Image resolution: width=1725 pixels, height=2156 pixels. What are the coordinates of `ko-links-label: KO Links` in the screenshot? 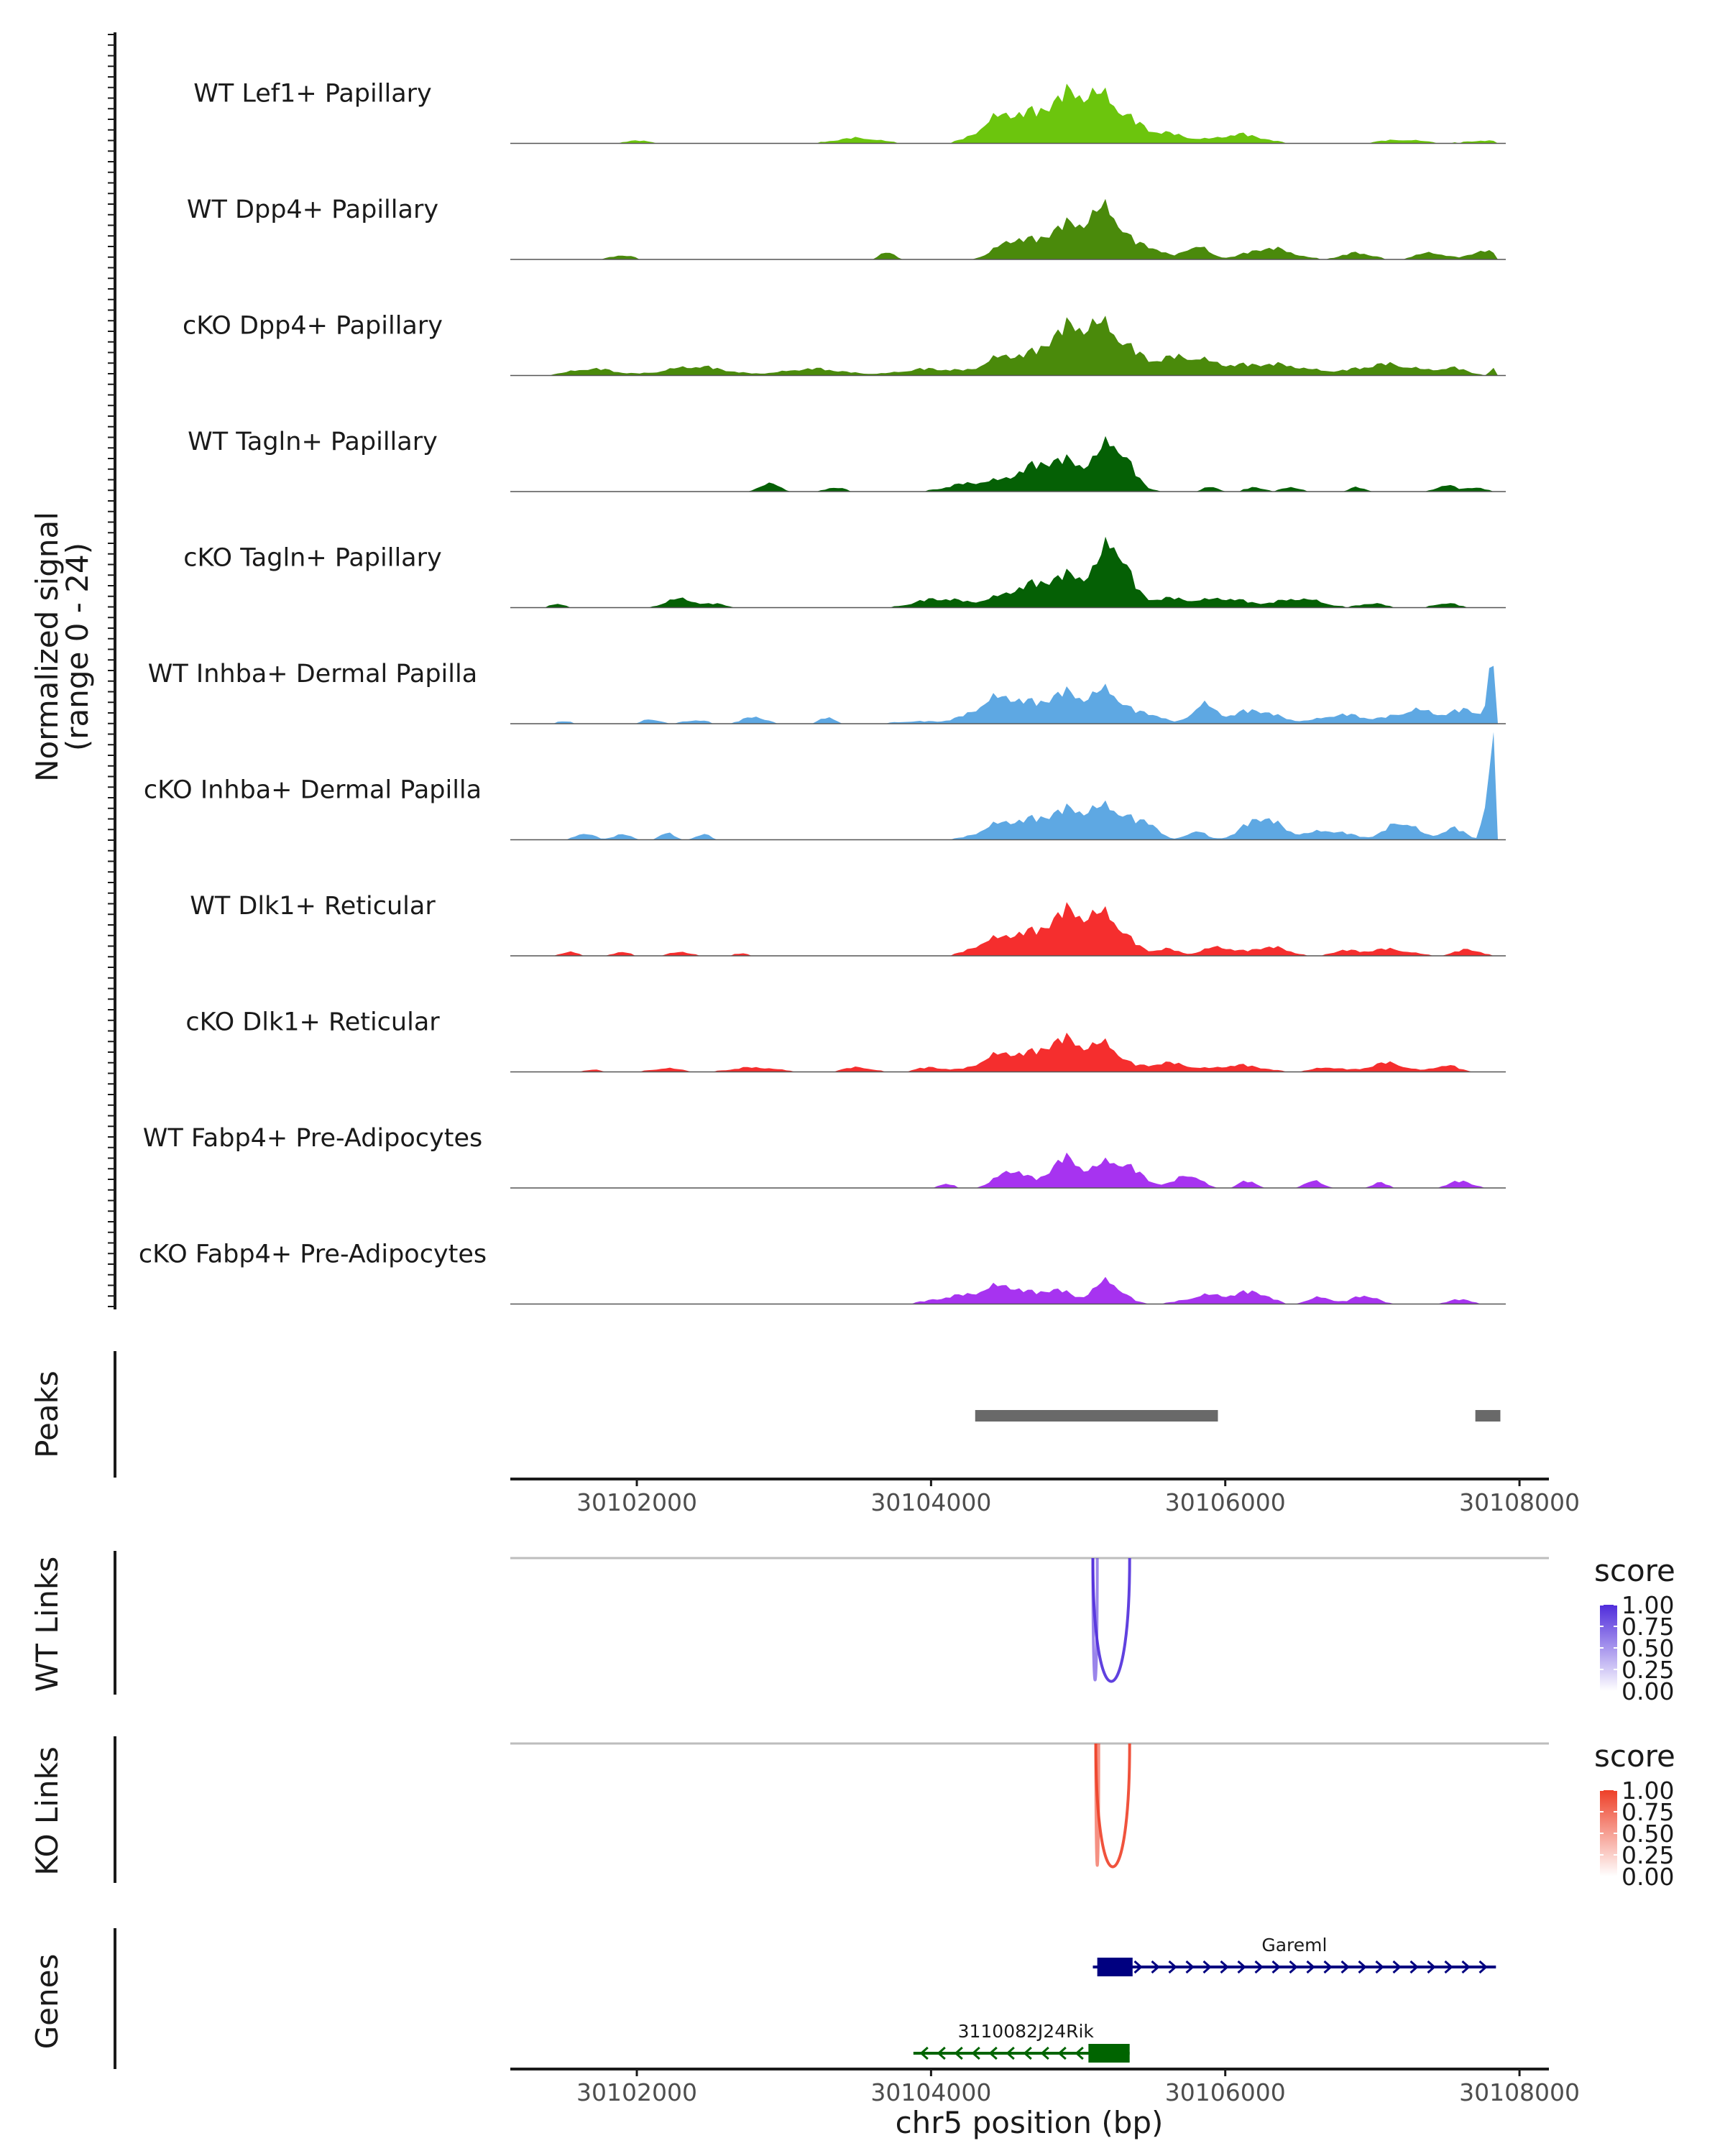 It's located at (47, 1811).